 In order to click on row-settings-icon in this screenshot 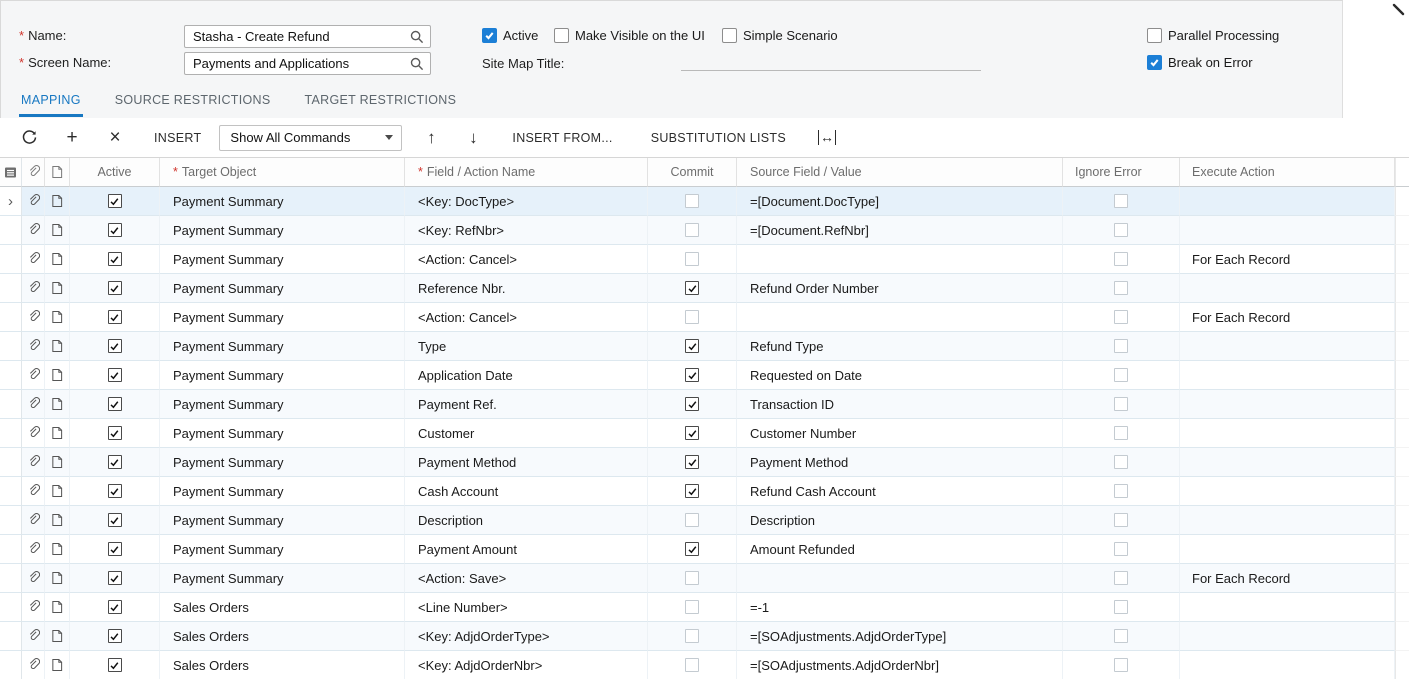, I will do `click(11, 172)`.